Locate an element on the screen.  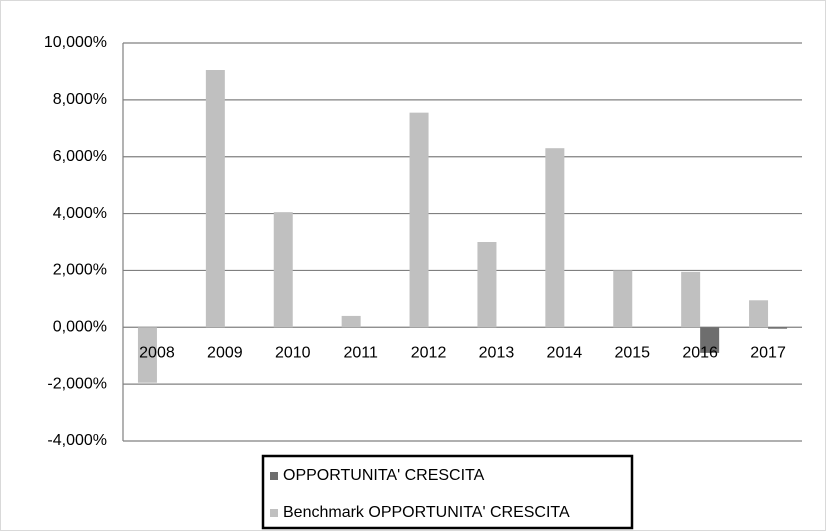
y-tick-label: 2,000% is located at coordinates (80, 270).